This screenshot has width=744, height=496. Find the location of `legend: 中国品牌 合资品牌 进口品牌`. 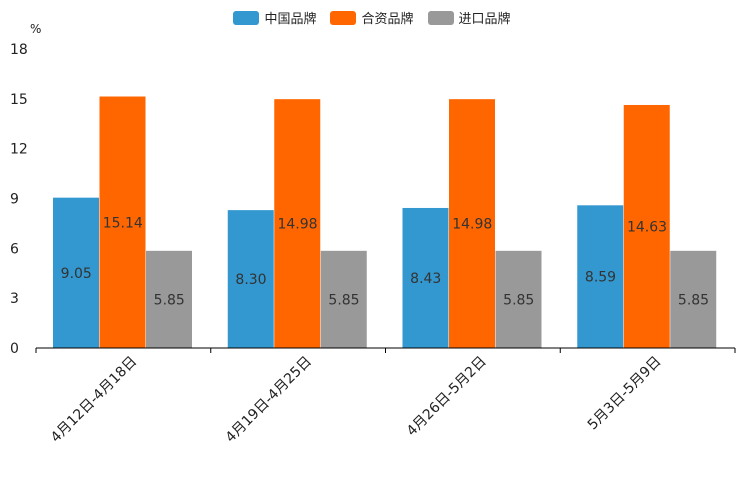

legend: 中国品牌 合资品牌 进口品牌 is located at coordinates (372, 17).